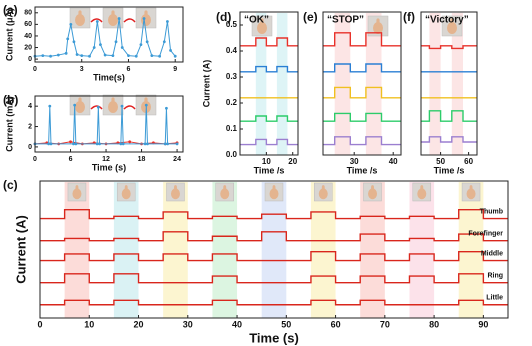 The width and height of the screenshot is (532, 346). I want to click on panel-label: (b), so click(10, 100).